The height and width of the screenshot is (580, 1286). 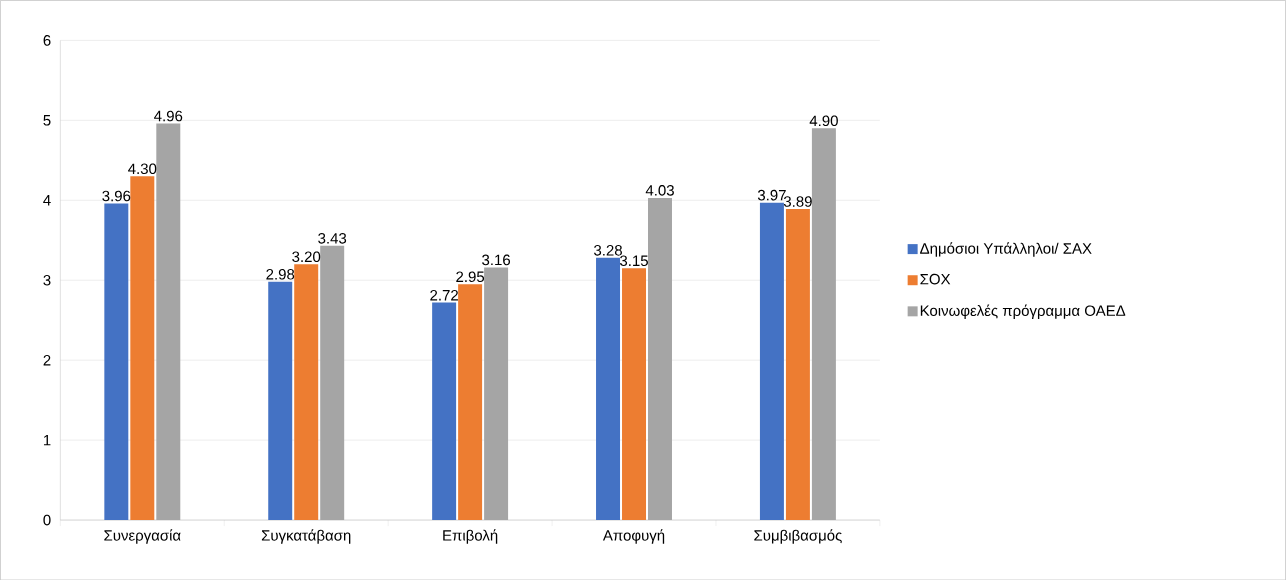 I want to click on y-tick-label: 3, so click(x=47, y=280).